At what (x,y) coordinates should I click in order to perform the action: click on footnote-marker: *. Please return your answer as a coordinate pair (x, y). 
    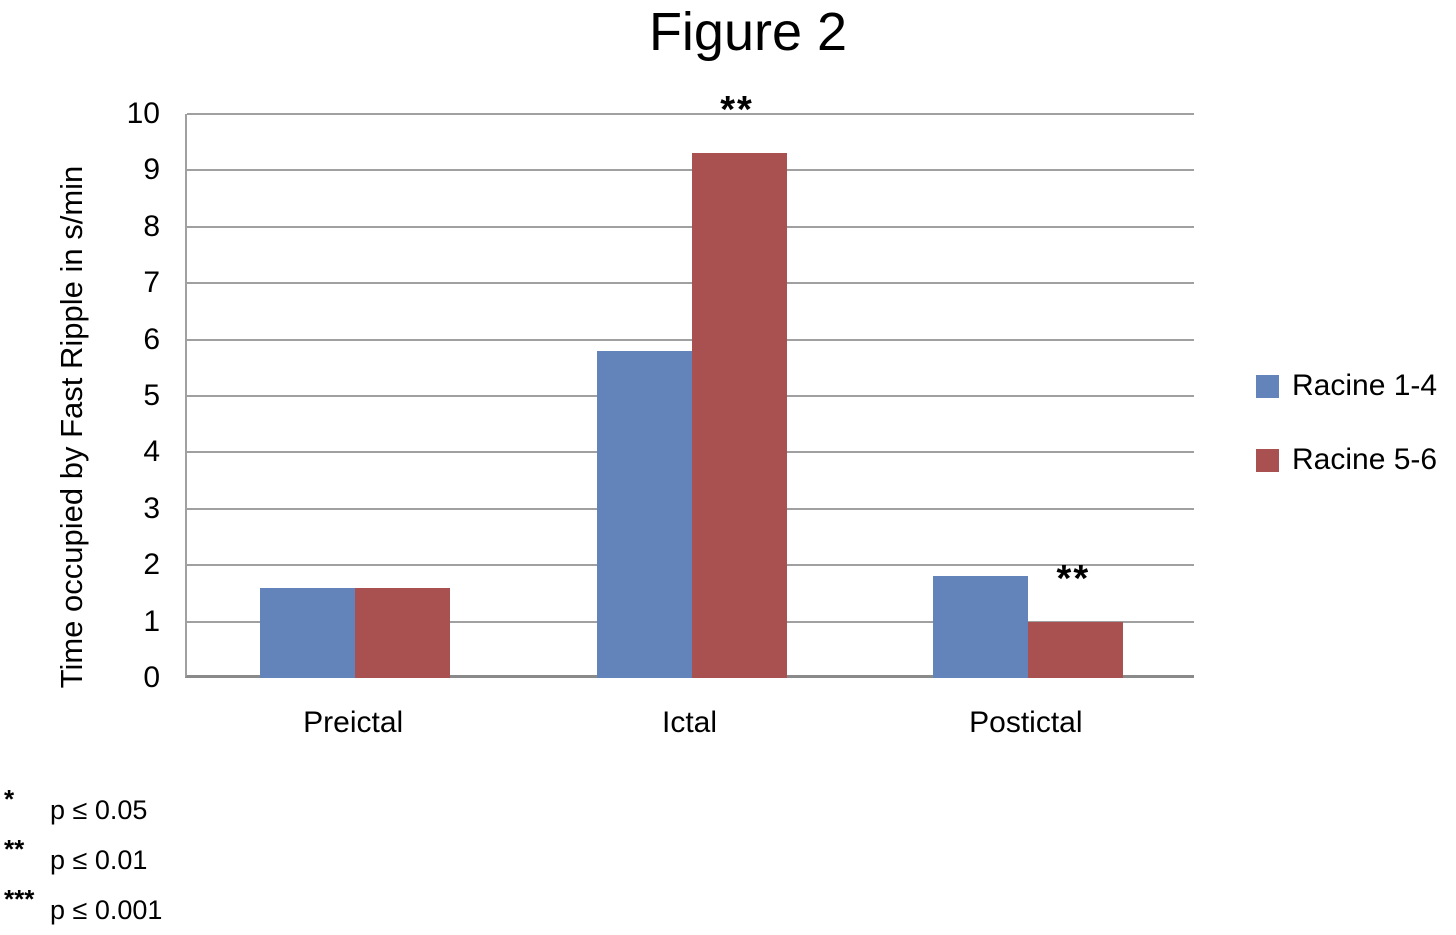
    Looking at the image, I should click on (9, 799).